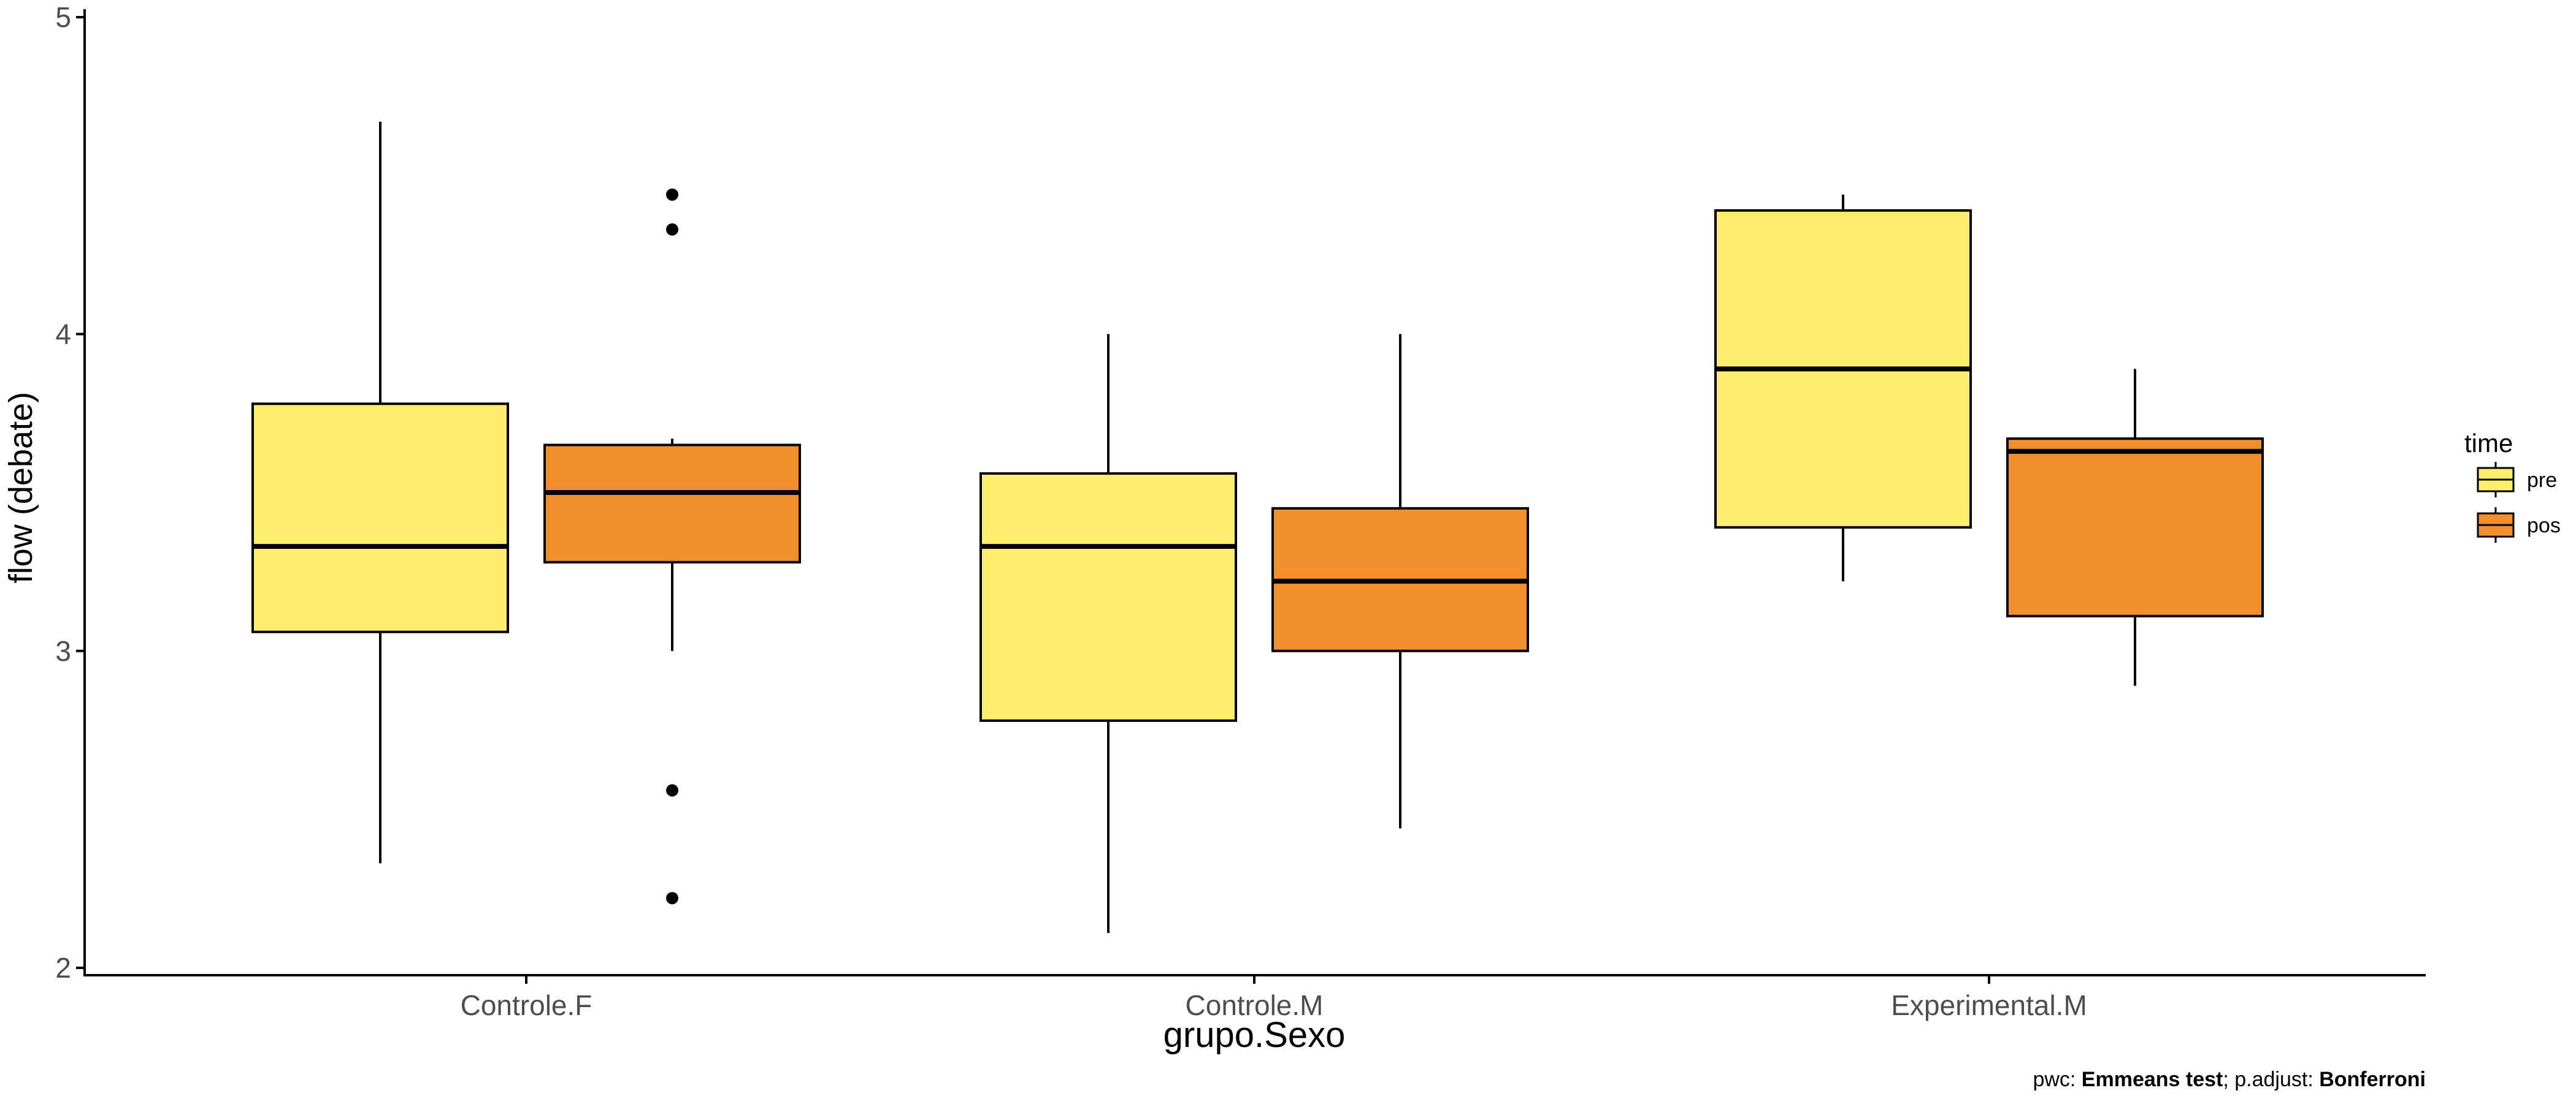 The width and height of the screenshot is (2576, 1104). Describe the element at coordinates (526, 1005) in the screenshot. I see `x-tick-label: Controle.F` at that location.